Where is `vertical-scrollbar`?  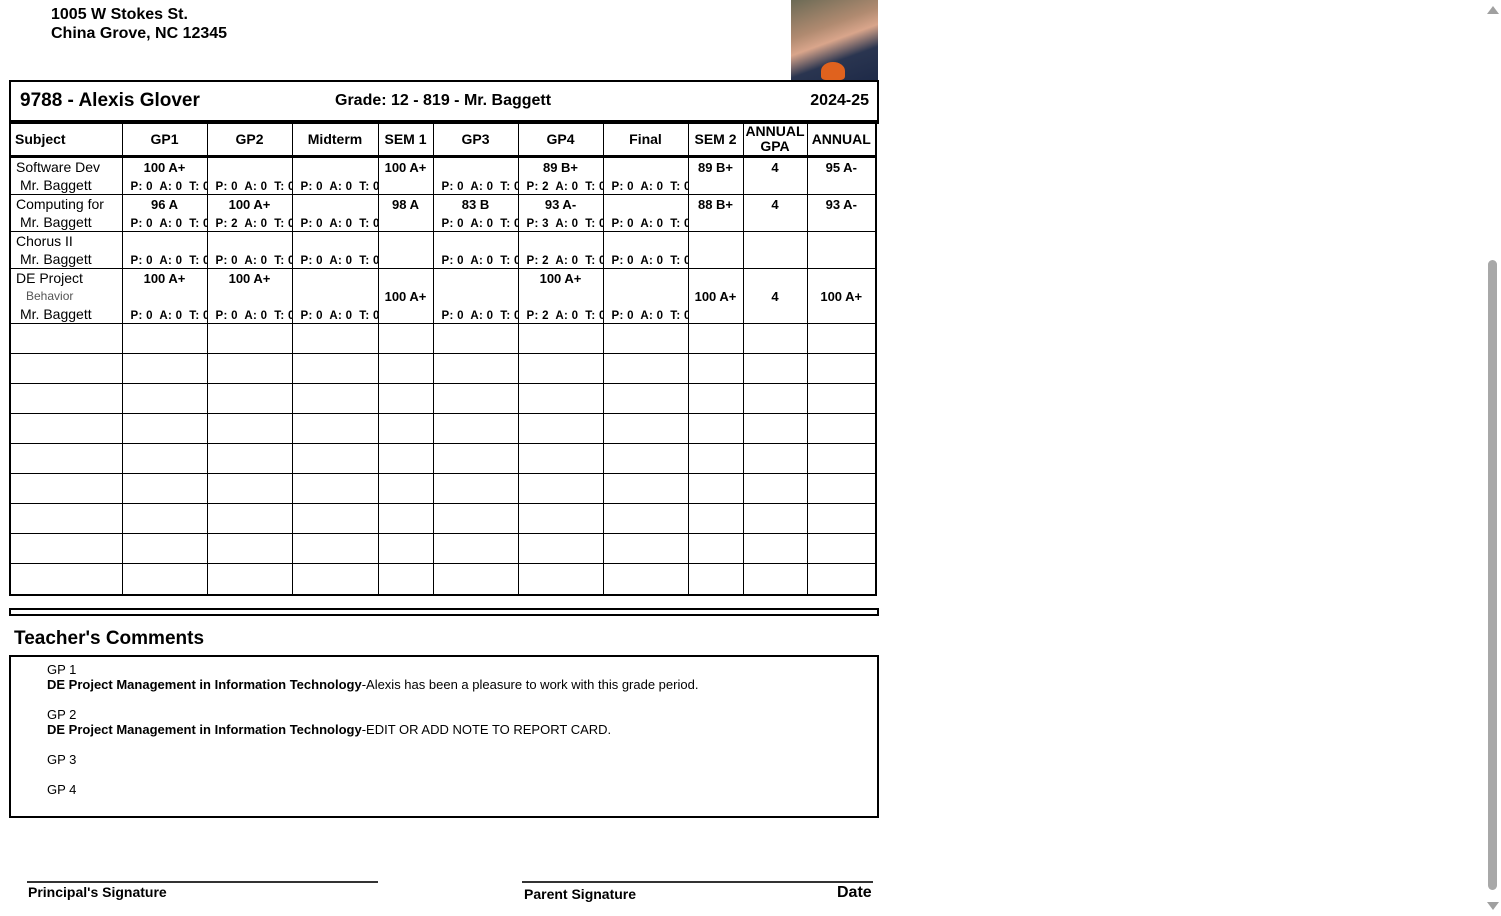 vertical-scrollbar is located at coordinates (1492, 458).